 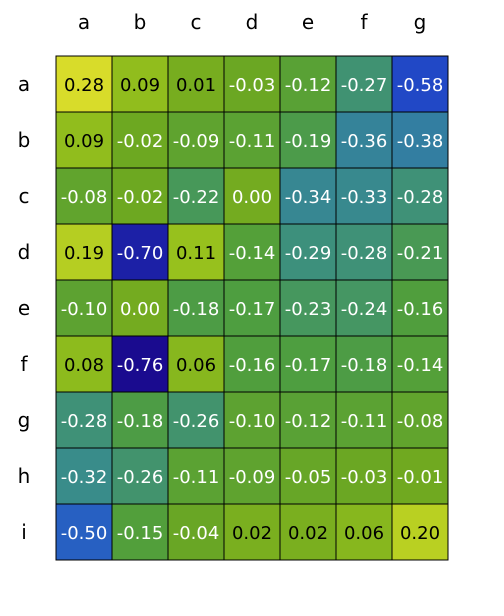 I want to click on cell-value-label: -0.29, so click(x=308, y=253).